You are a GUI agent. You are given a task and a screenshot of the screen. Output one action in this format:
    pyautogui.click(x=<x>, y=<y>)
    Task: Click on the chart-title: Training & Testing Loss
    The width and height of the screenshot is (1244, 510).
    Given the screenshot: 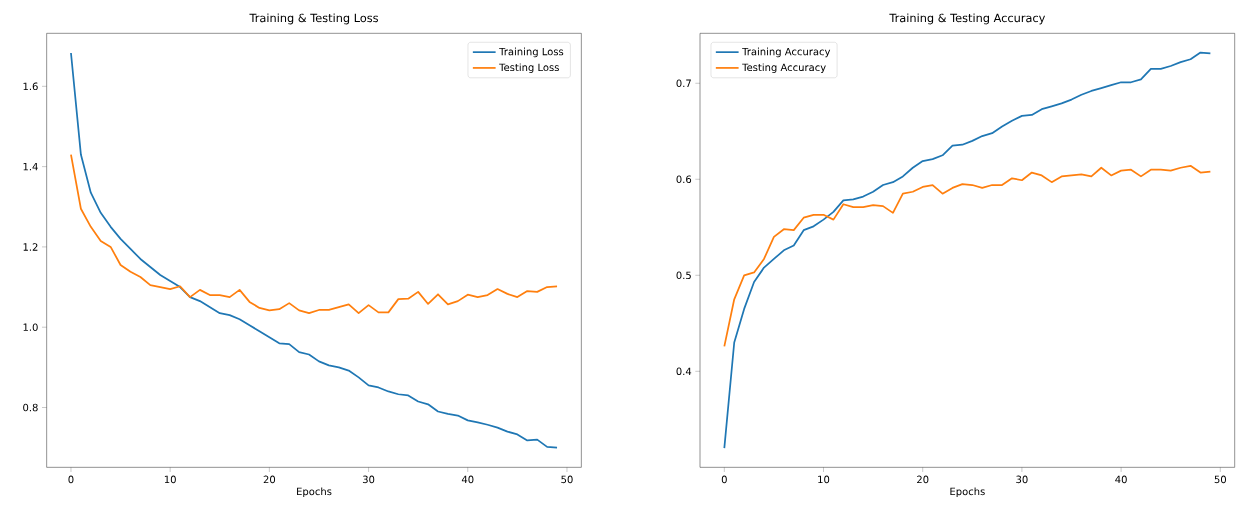 What is the action you would take?
    pyautogui.click(x=314, y=19)
    